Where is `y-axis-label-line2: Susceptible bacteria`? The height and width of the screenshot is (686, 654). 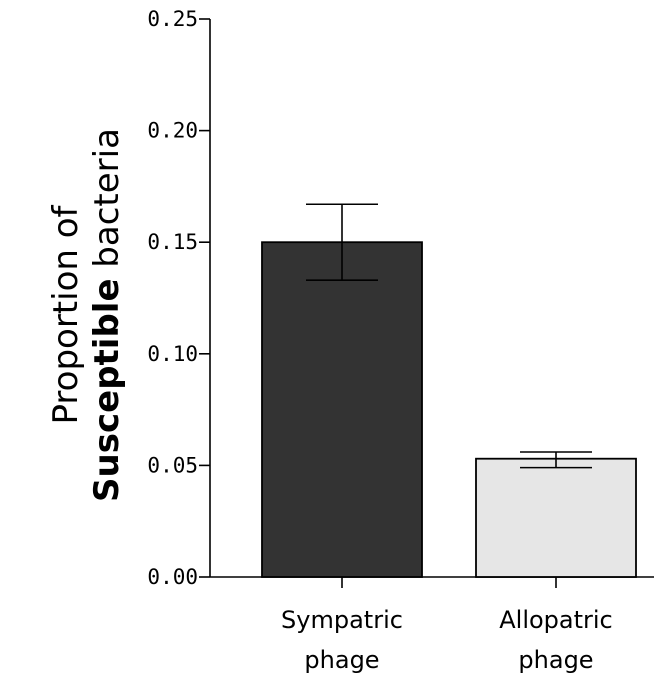 y-axis-label-line2: Susceptible bacteria is located at coordinates (107, 315).